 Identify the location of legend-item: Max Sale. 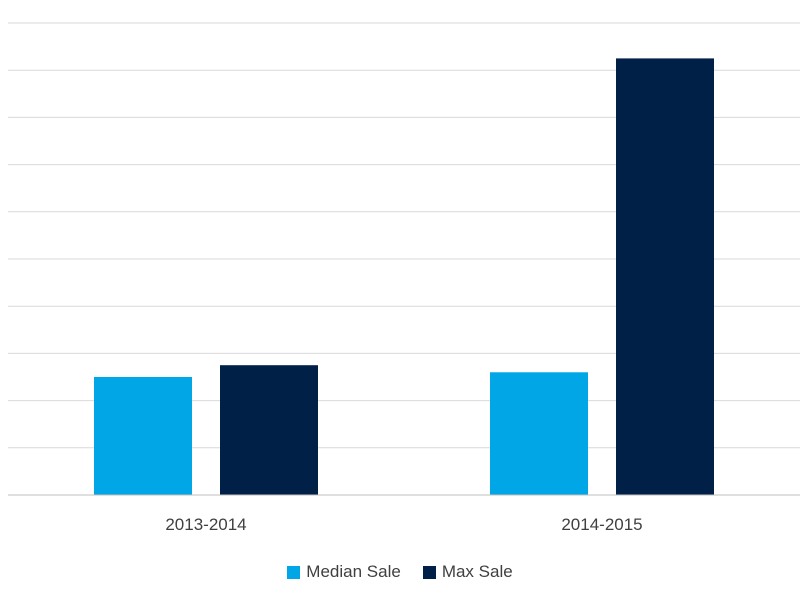
(467, 572).